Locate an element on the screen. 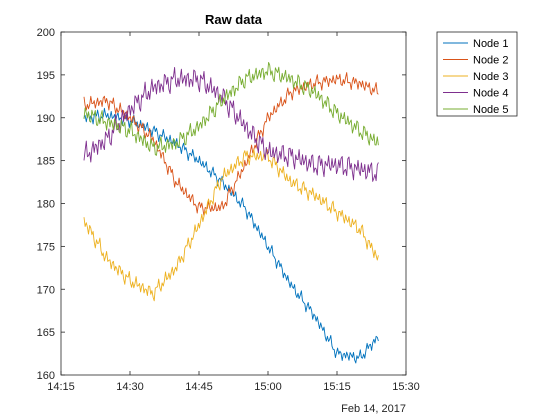 The image size is (560, 420). x-tick-label: 14:45 is located at coordinates (199, 387).